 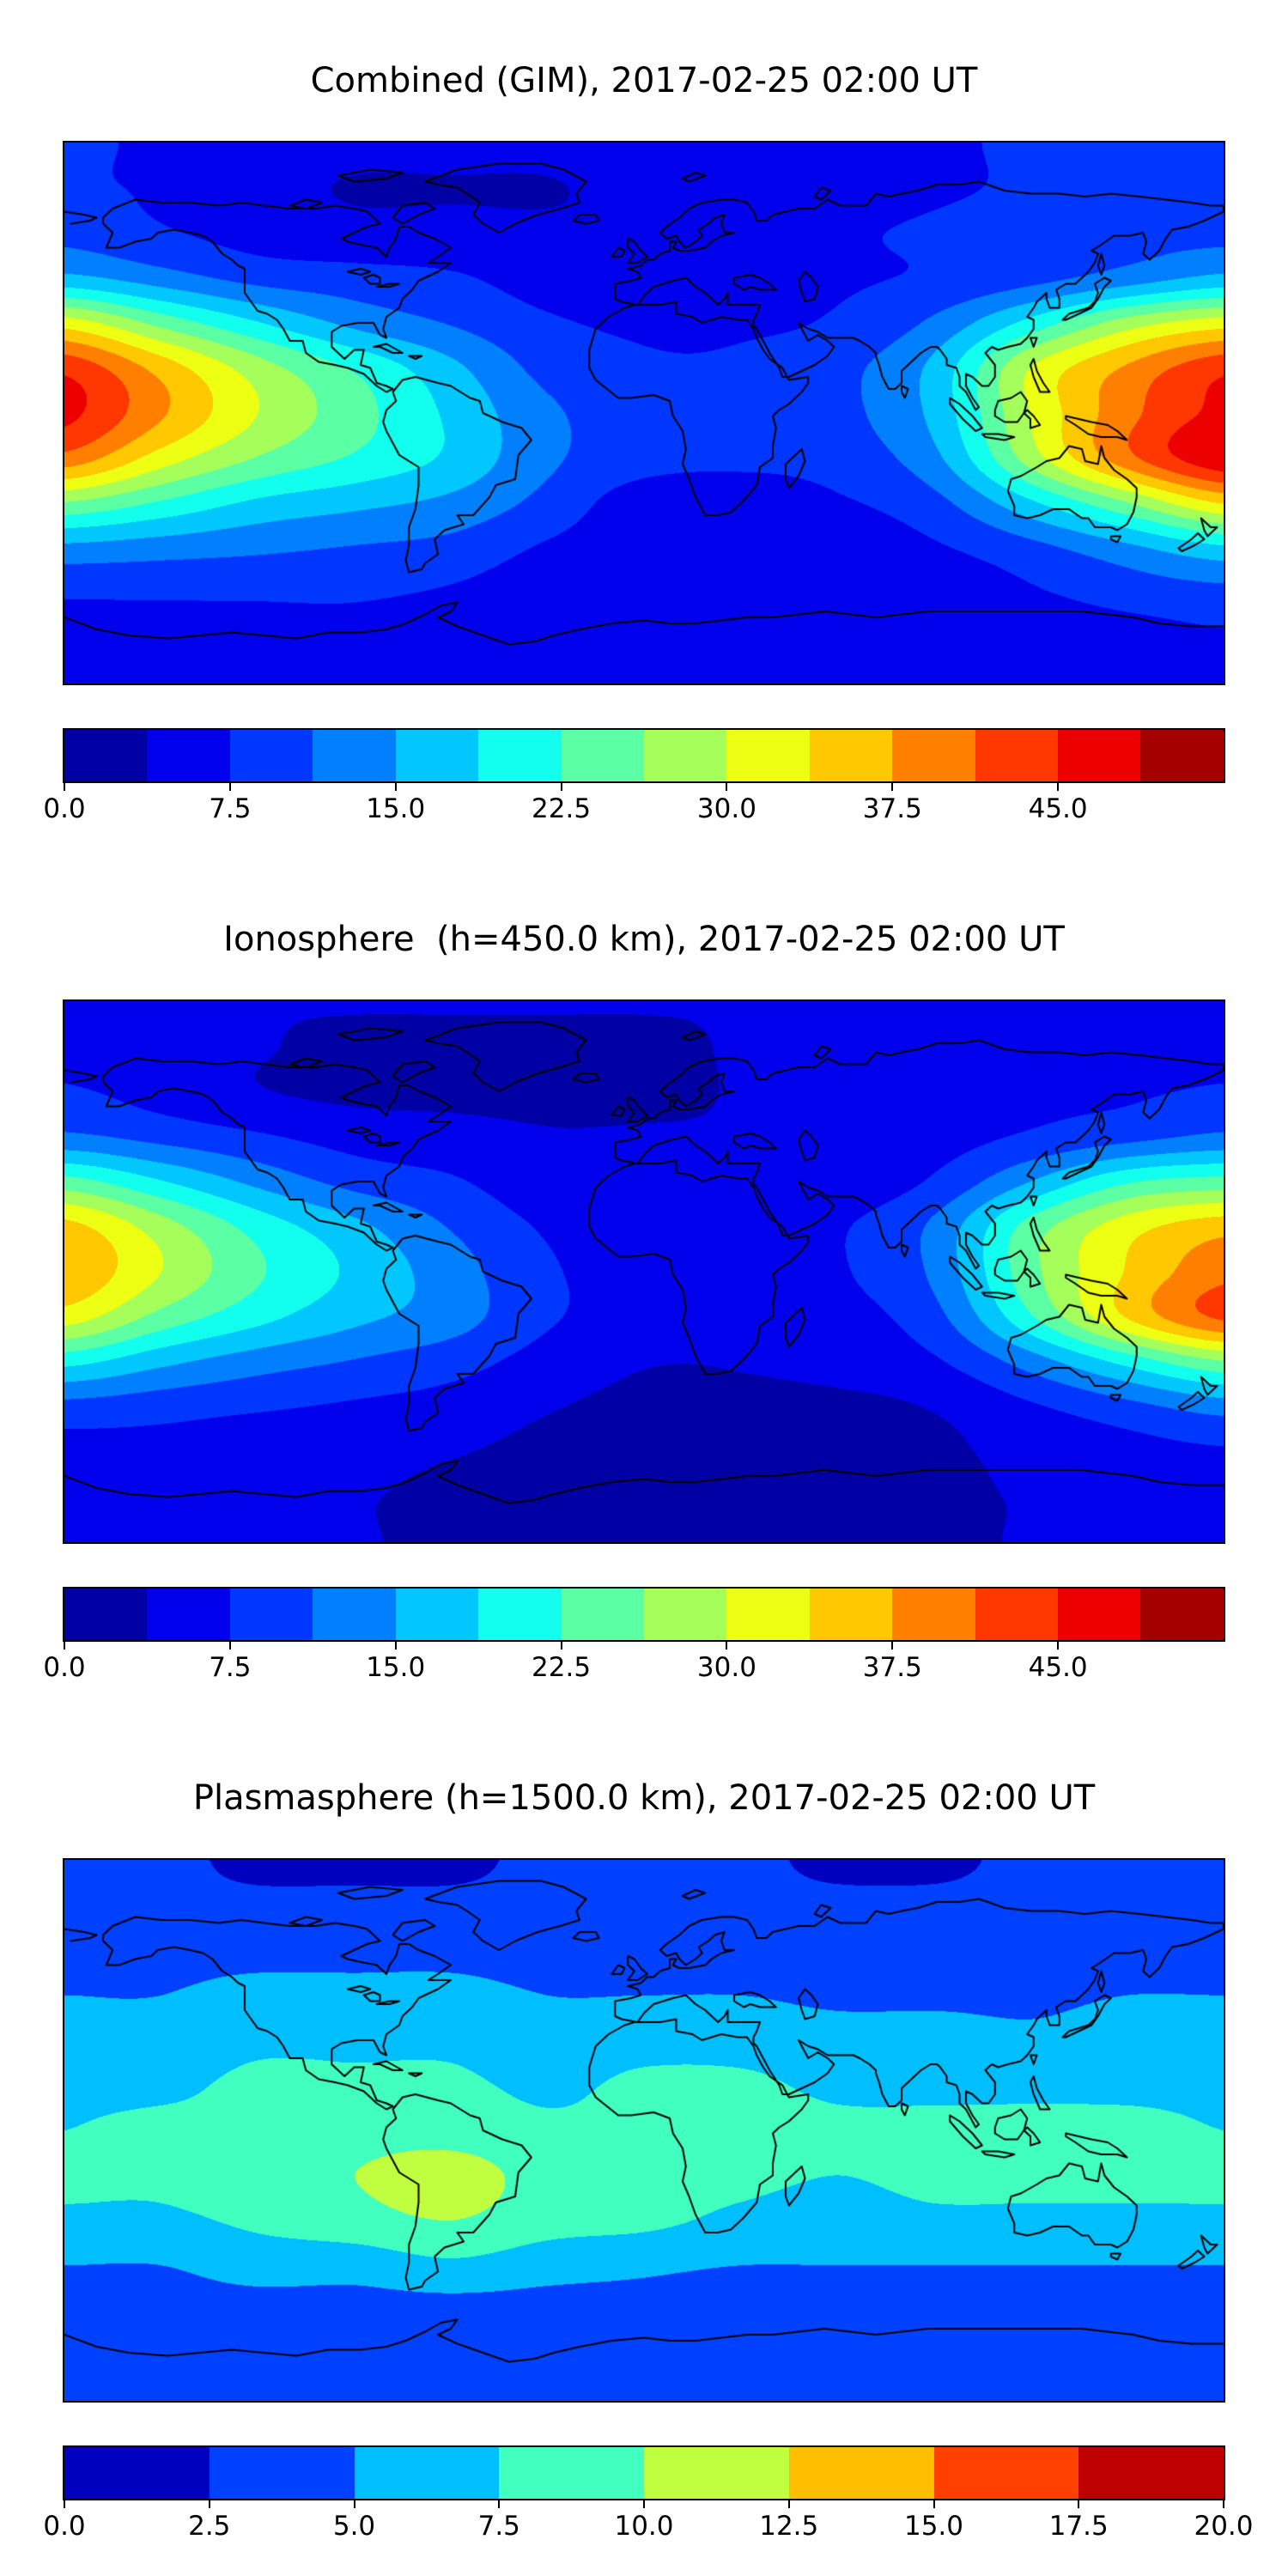 What do you see at coordinates (633, 1664) in the screenshot?
I see `colorbar-ticks-ionosphere: 0.0 7.5 15.0 22.5 30.0 37.5 45.0` at bounding box center [633, 1664].